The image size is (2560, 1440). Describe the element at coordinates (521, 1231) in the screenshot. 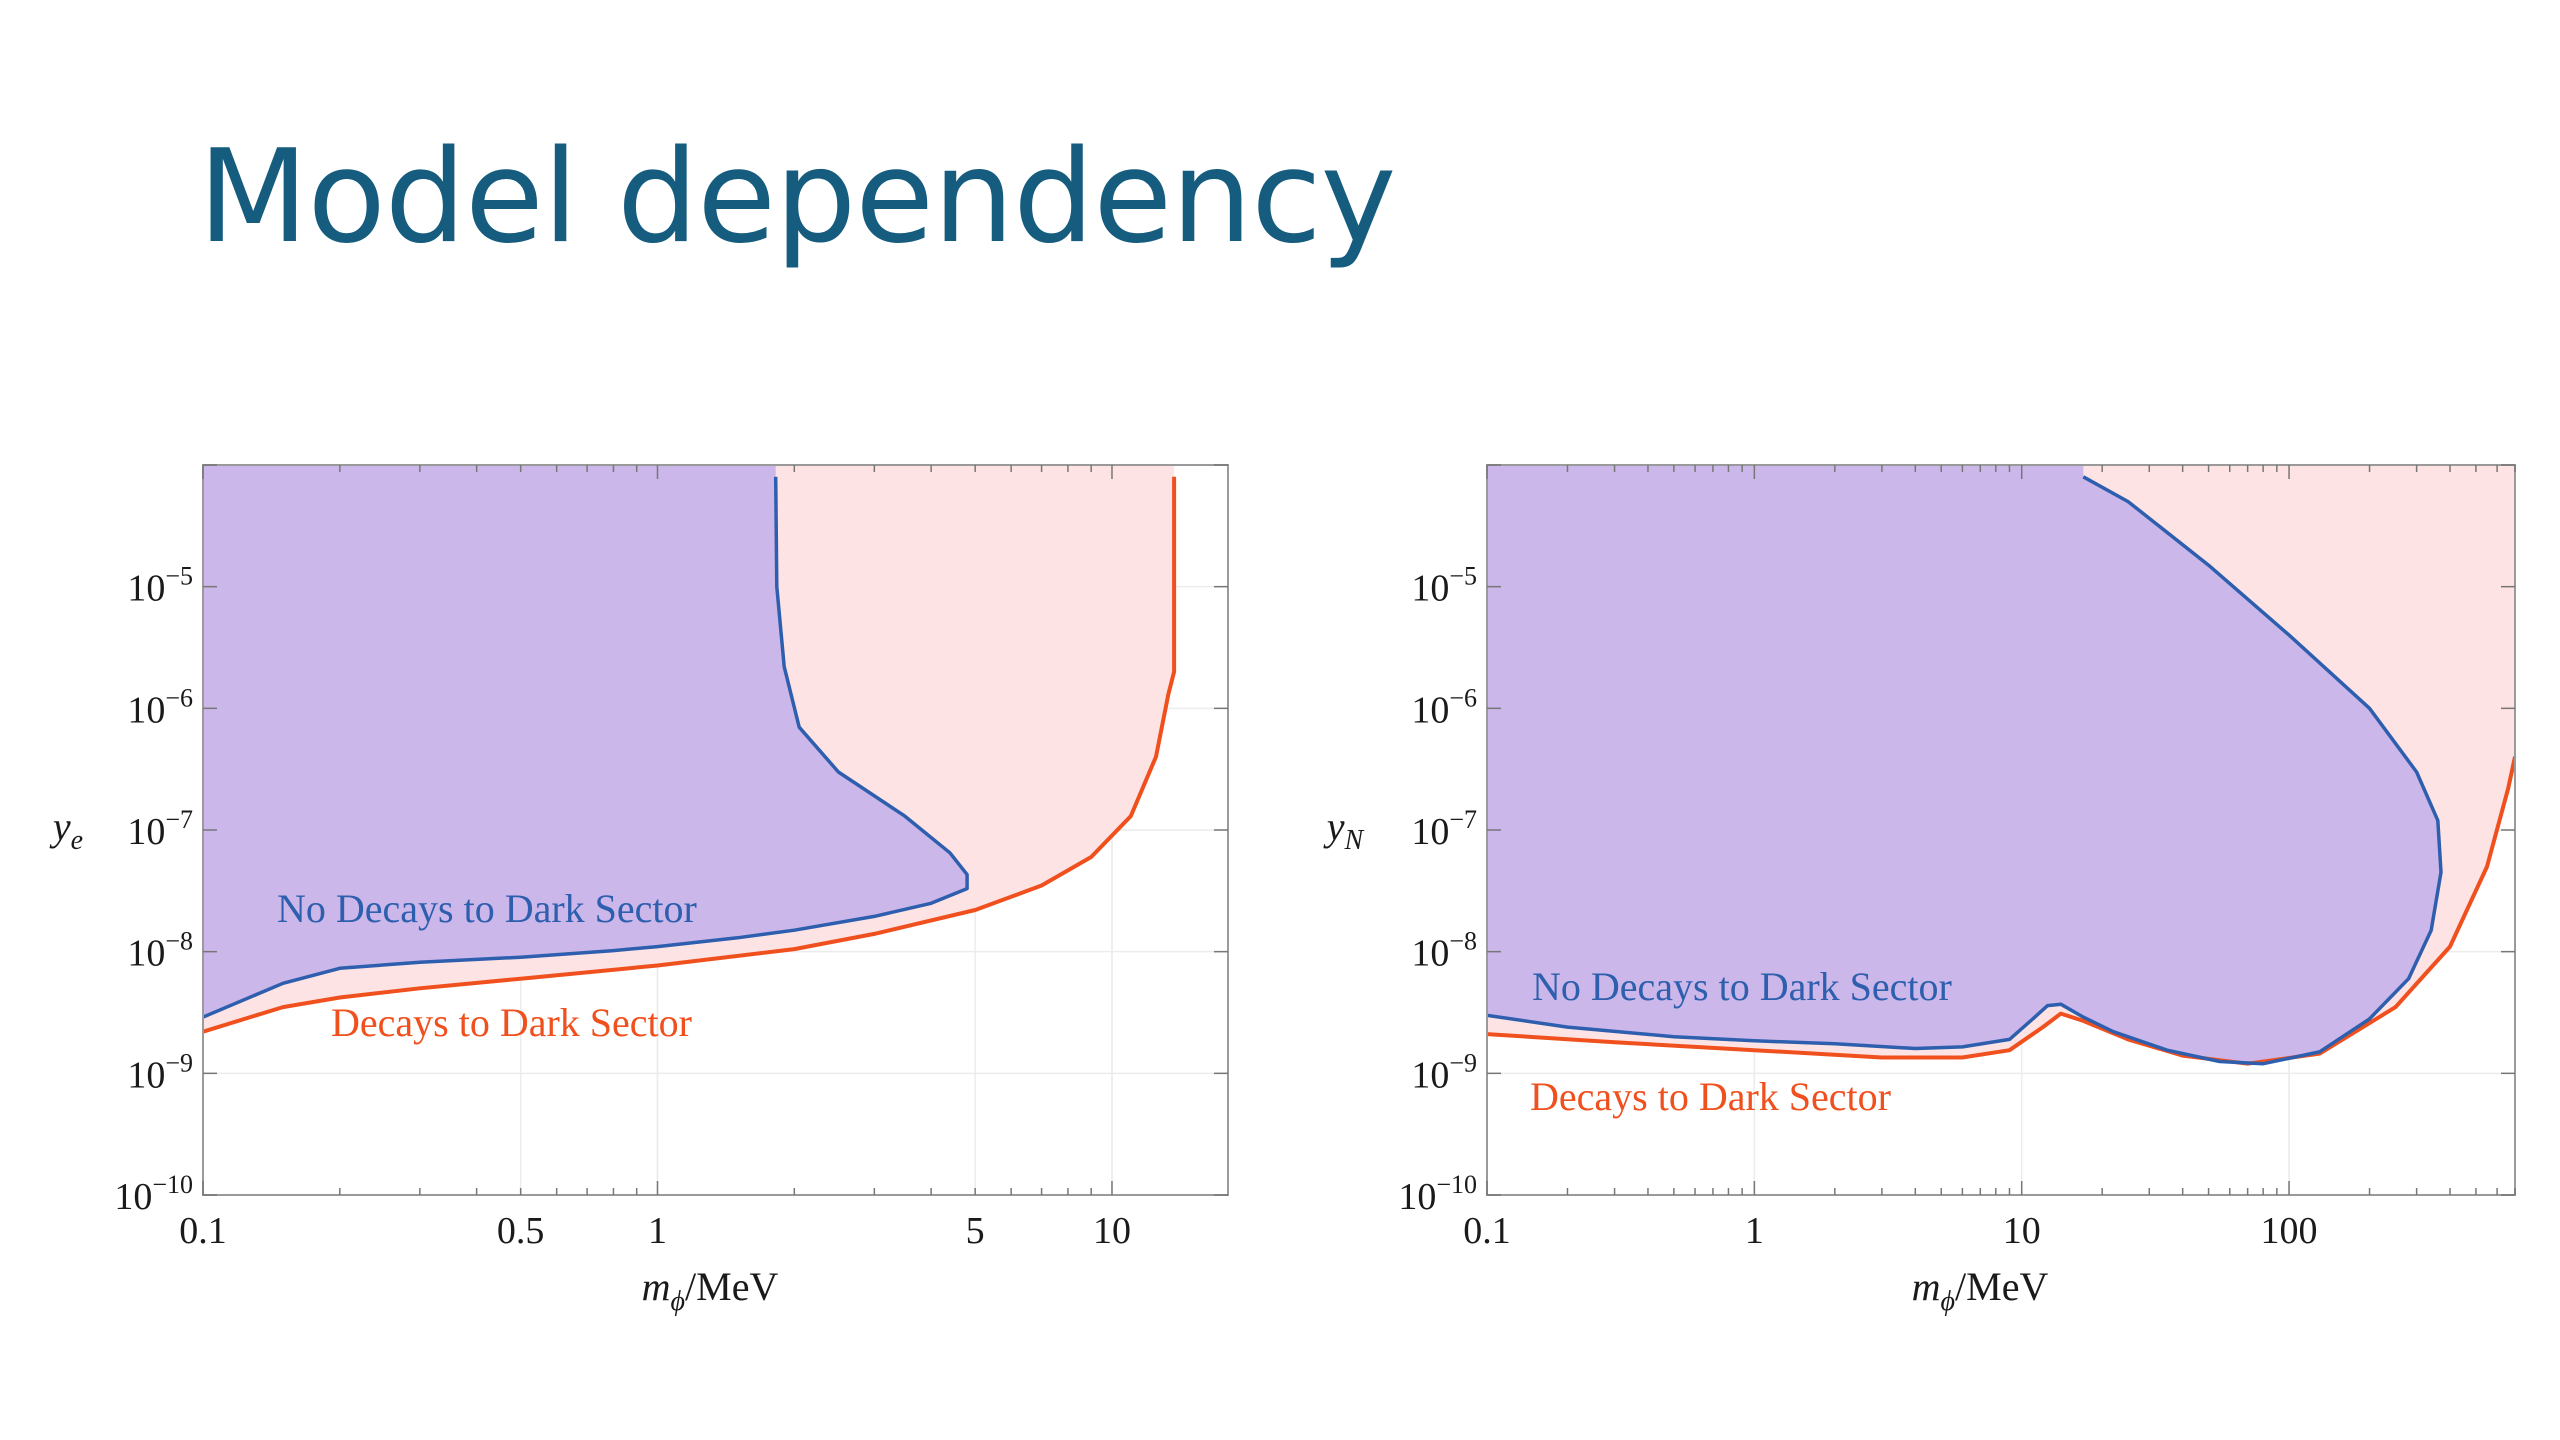

I see `x-tick-label: 0.5` at that location.